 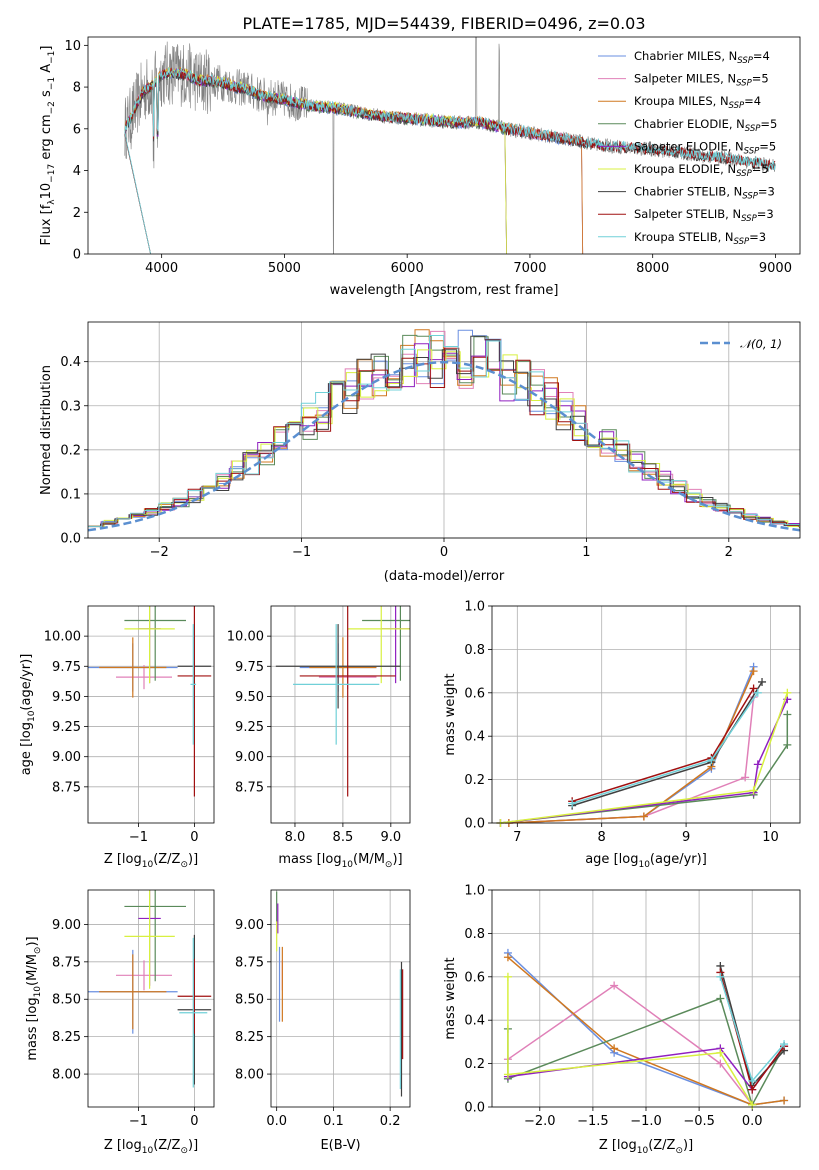 What do you see at coordinates (474, 824) in the screenshot?
I see `y-tick-label: 0.0` at bounding box center [474, 824].